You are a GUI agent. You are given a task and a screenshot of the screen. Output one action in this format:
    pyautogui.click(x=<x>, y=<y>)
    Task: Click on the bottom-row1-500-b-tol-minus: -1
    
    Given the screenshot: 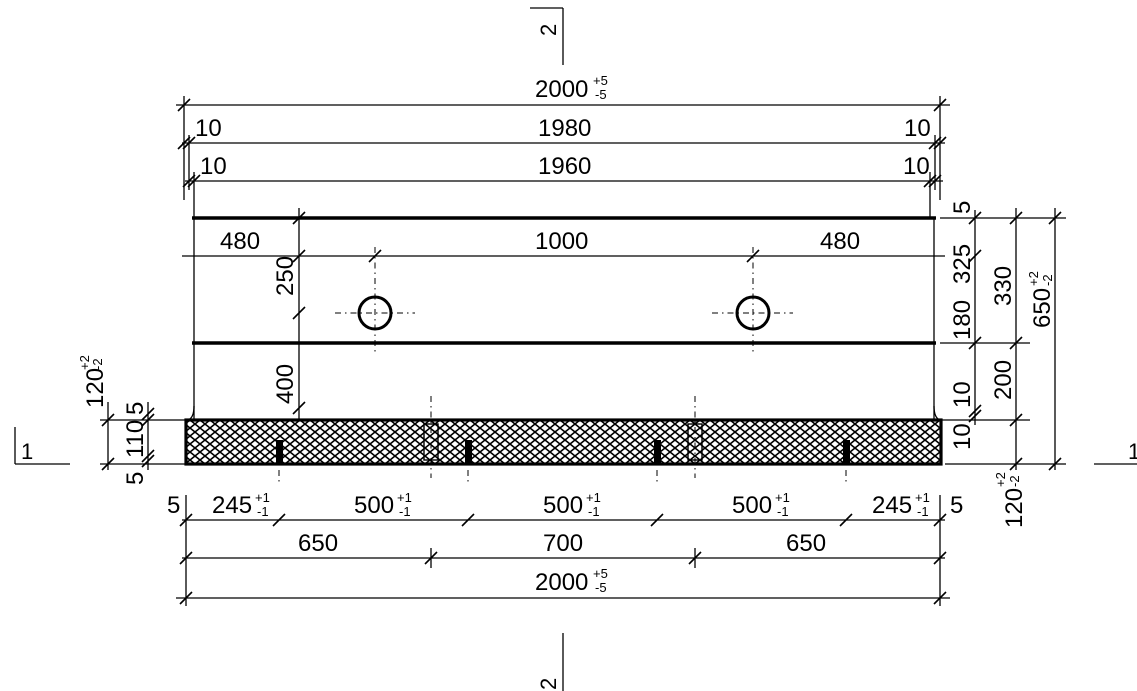 What is the action you would take?
    pyautogui.click(x=594, y=511)
    